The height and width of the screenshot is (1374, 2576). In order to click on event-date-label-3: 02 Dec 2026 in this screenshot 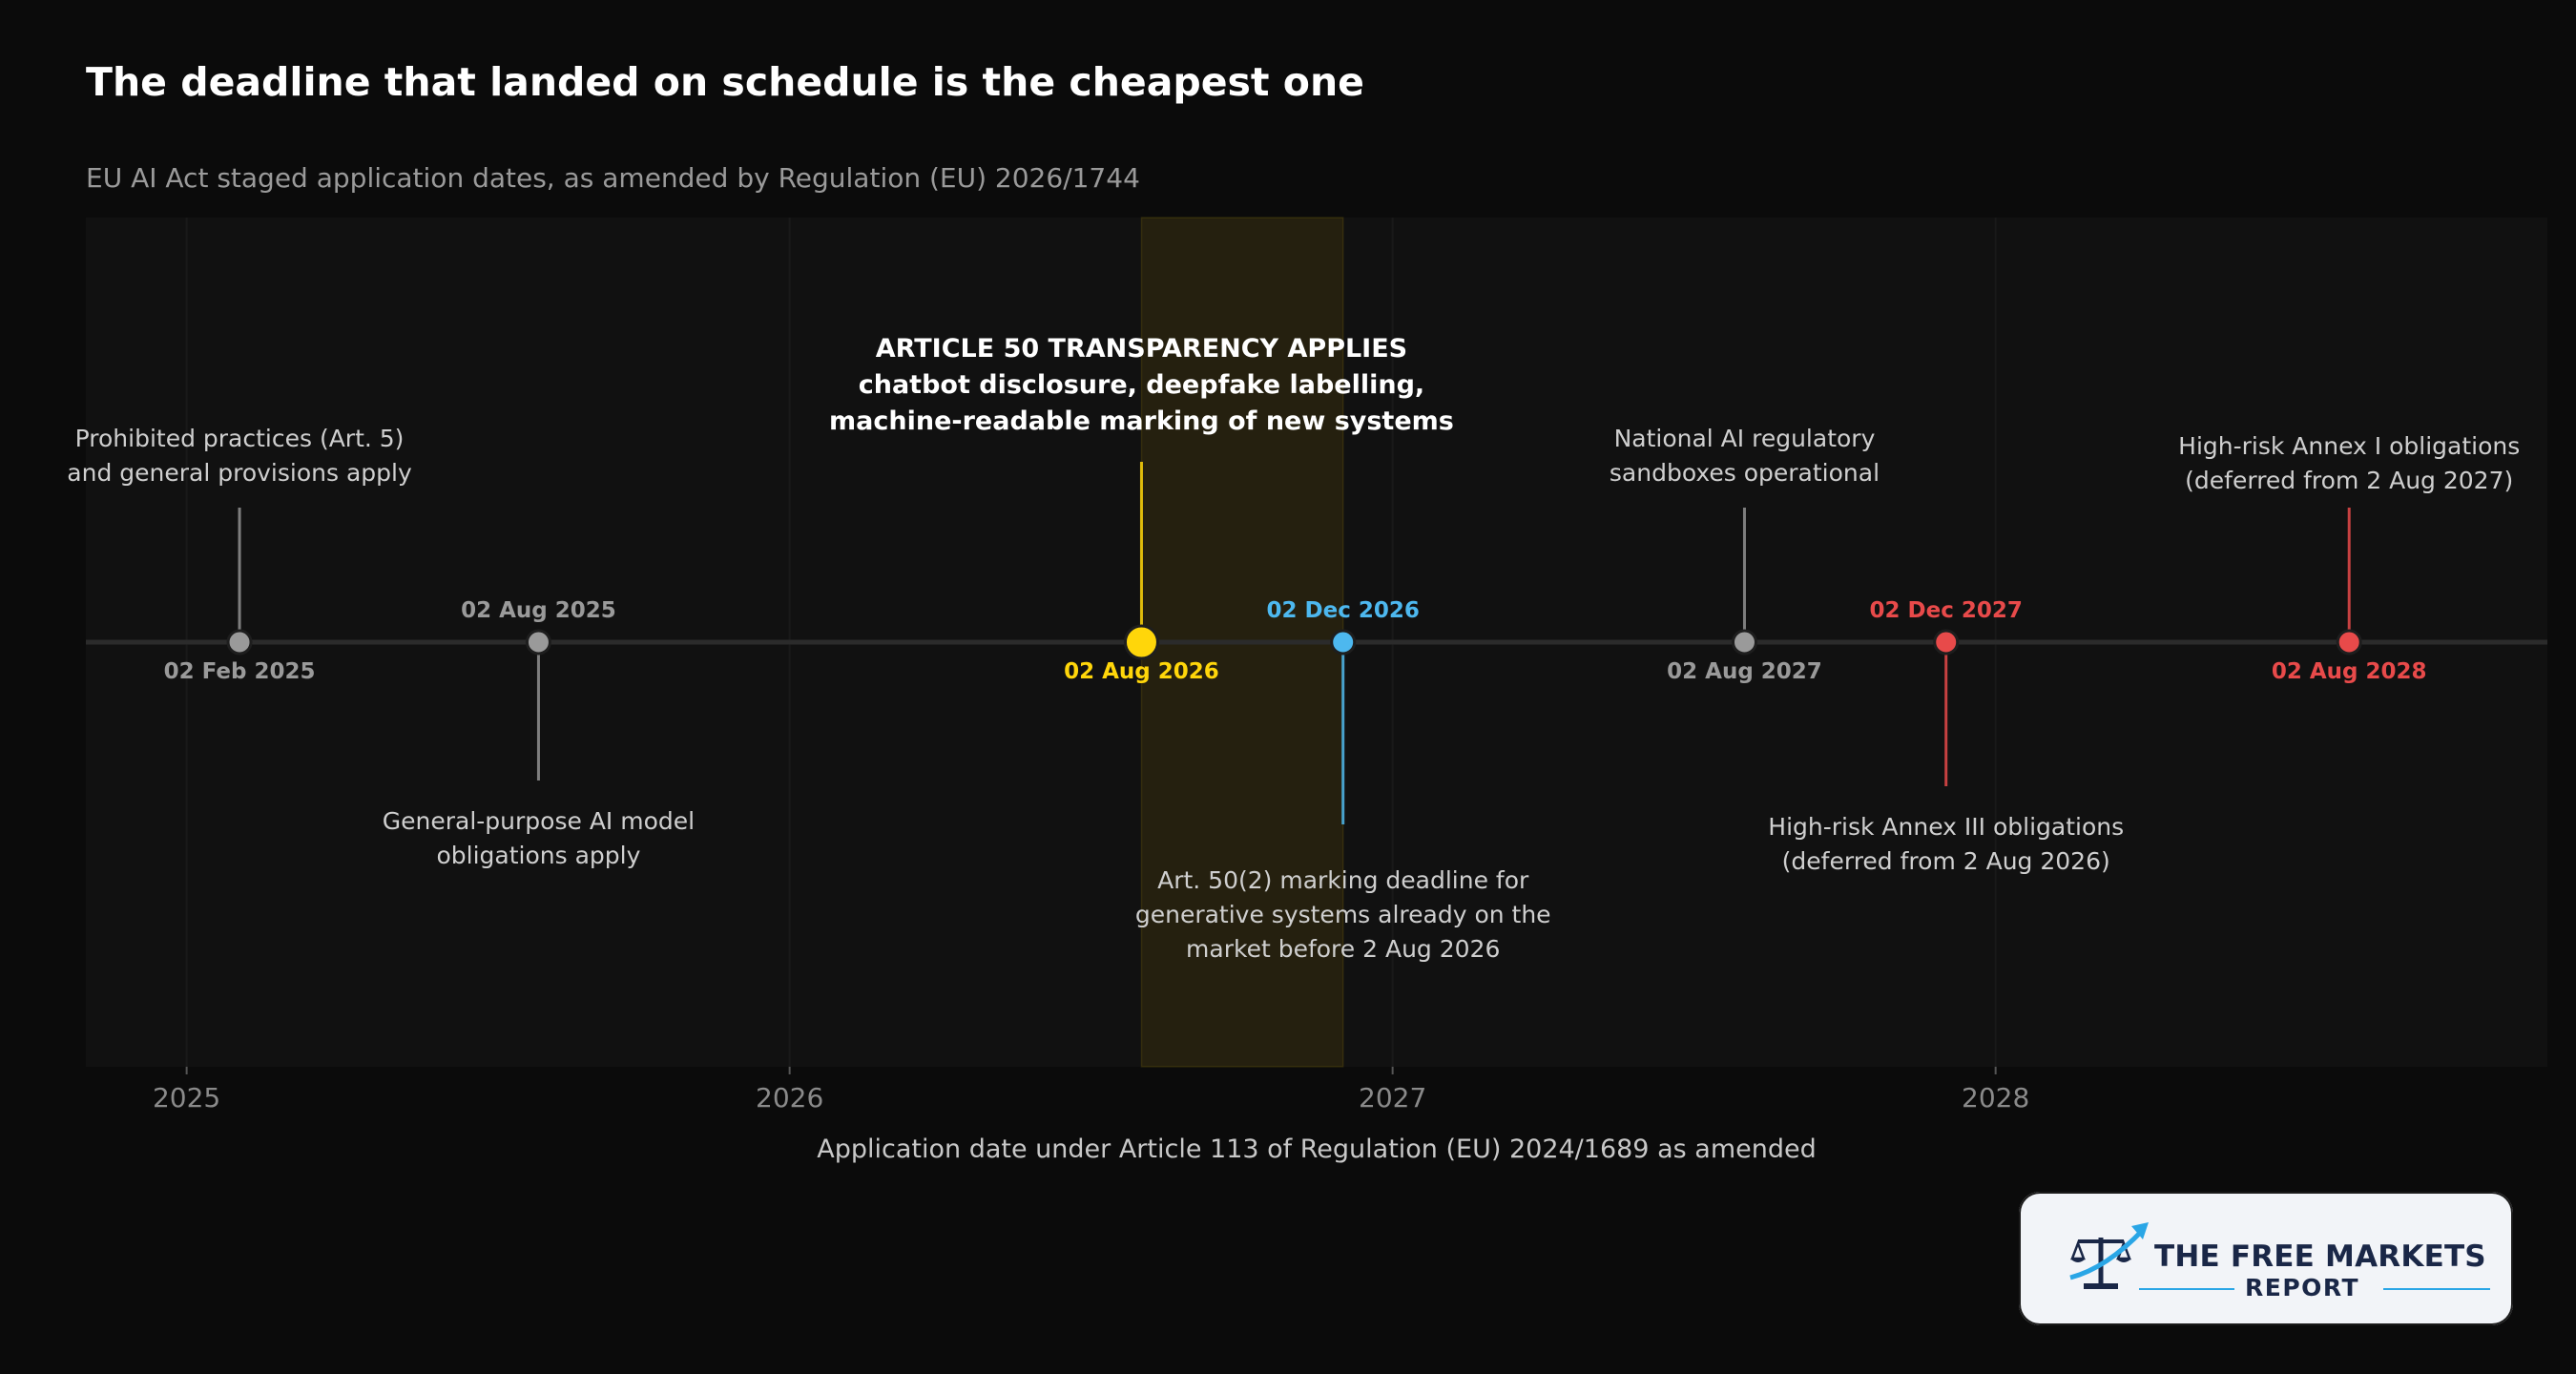, I will do `click(1343, 611)`.